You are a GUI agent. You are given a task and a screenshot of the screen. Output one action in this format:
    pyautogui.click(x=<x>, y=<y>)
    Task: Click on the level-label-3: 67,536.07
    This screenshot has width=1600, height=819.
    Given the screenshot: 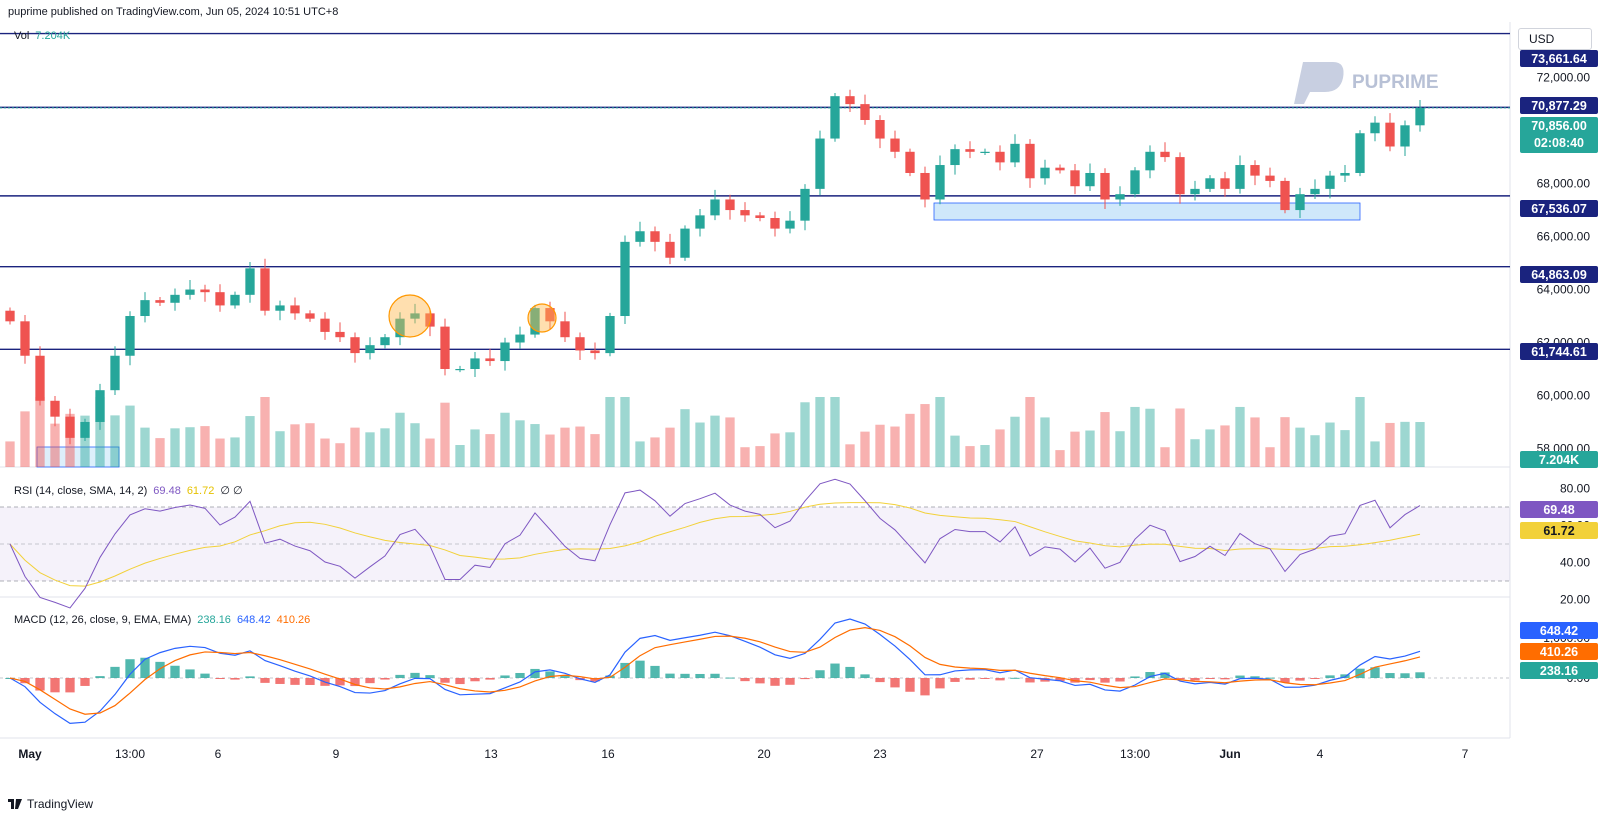 What is the action you would take?
    pyautogui.click(x=1559, y=208)
    